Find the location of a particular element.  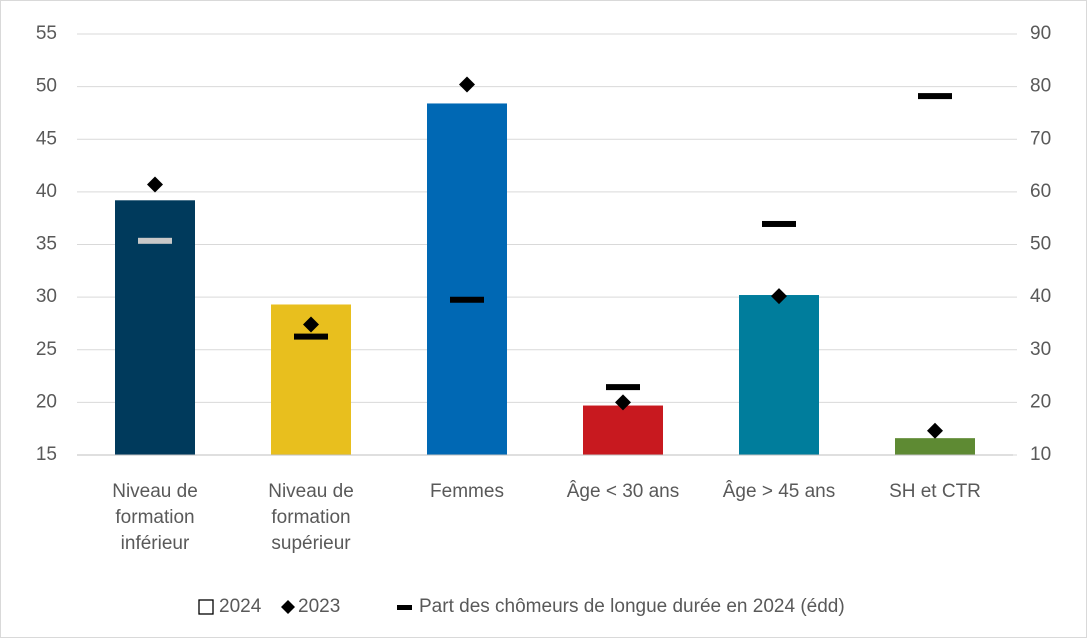

y-tick-label: 15 is located at coordinates (46, 454).